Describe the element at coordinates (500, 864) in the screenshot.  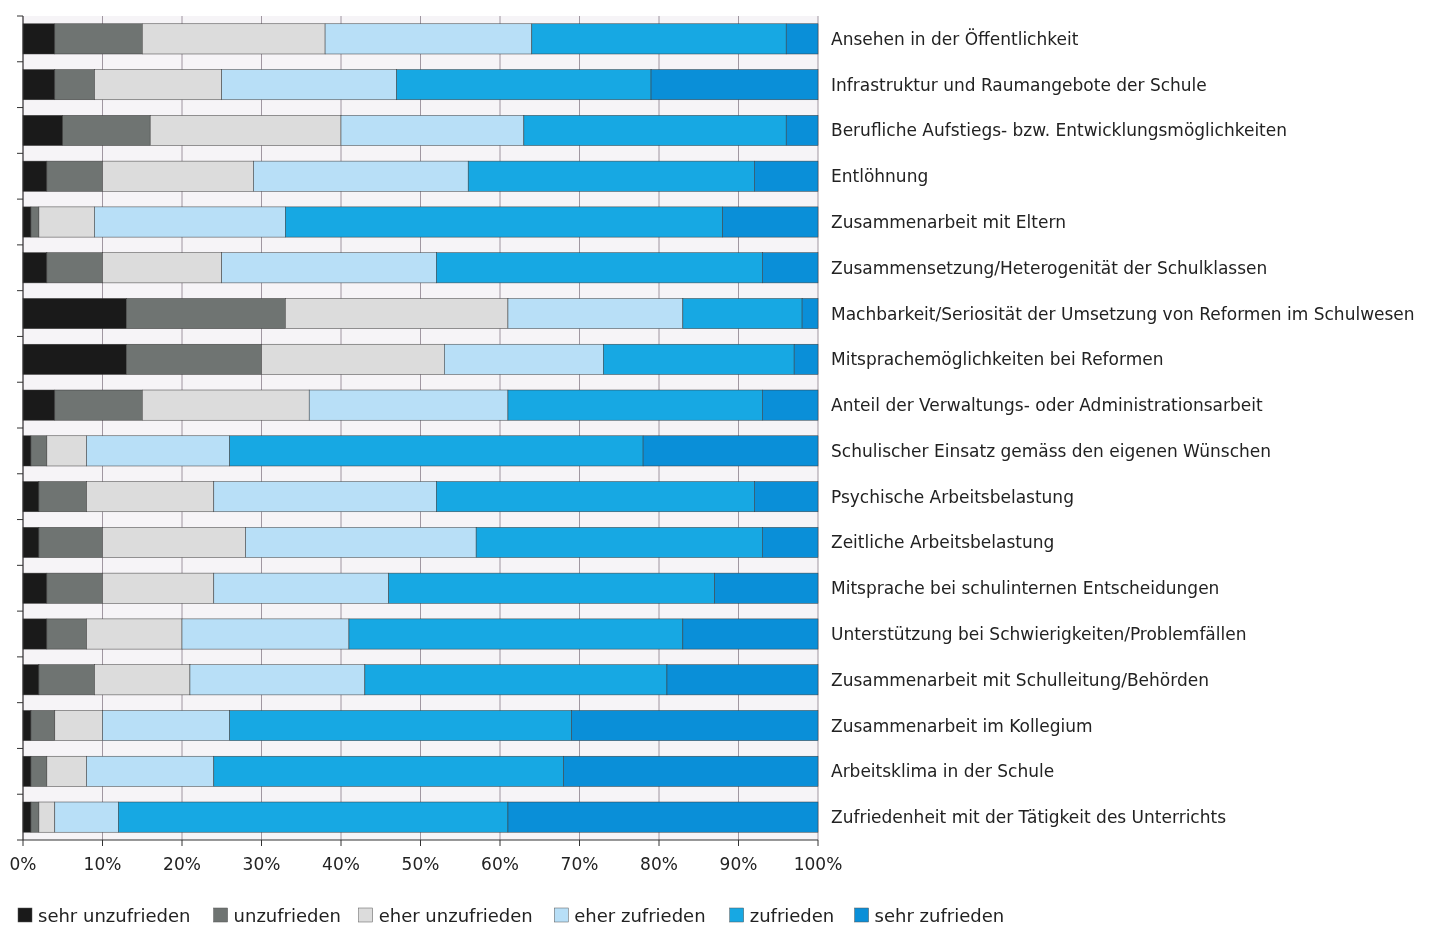
I see `x-tick-label: 60%` at that location.